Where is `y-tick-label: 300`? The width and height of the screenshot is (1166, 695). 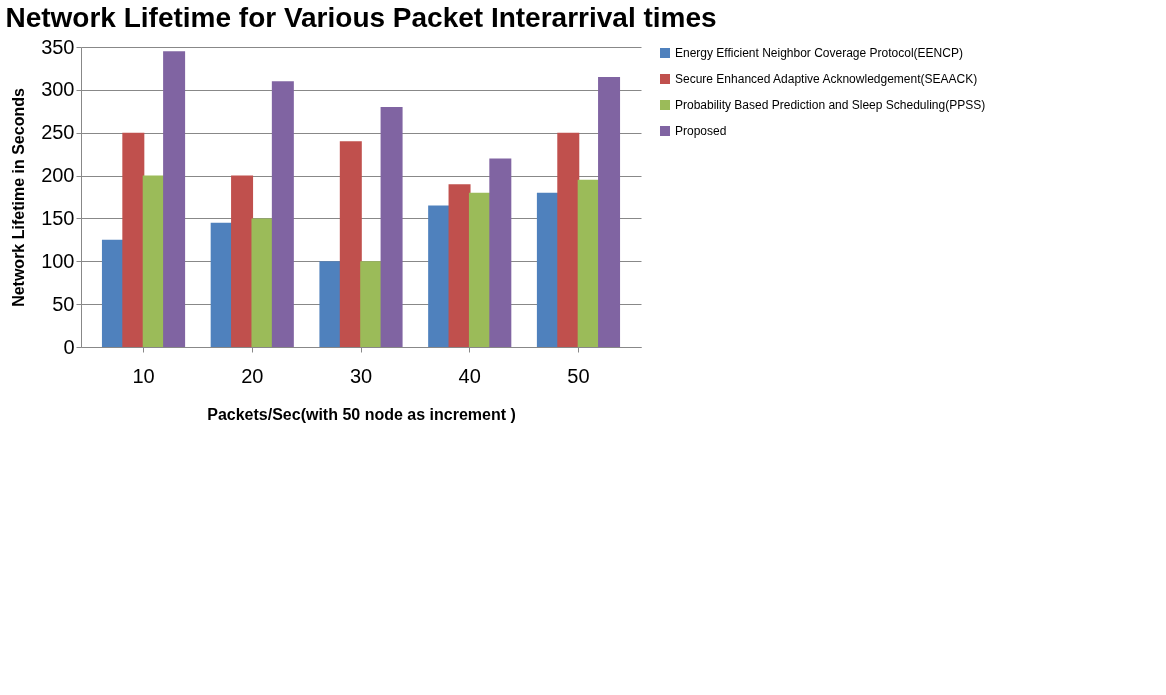 y-tick-label: 300 is located at coordinates (58, 89).